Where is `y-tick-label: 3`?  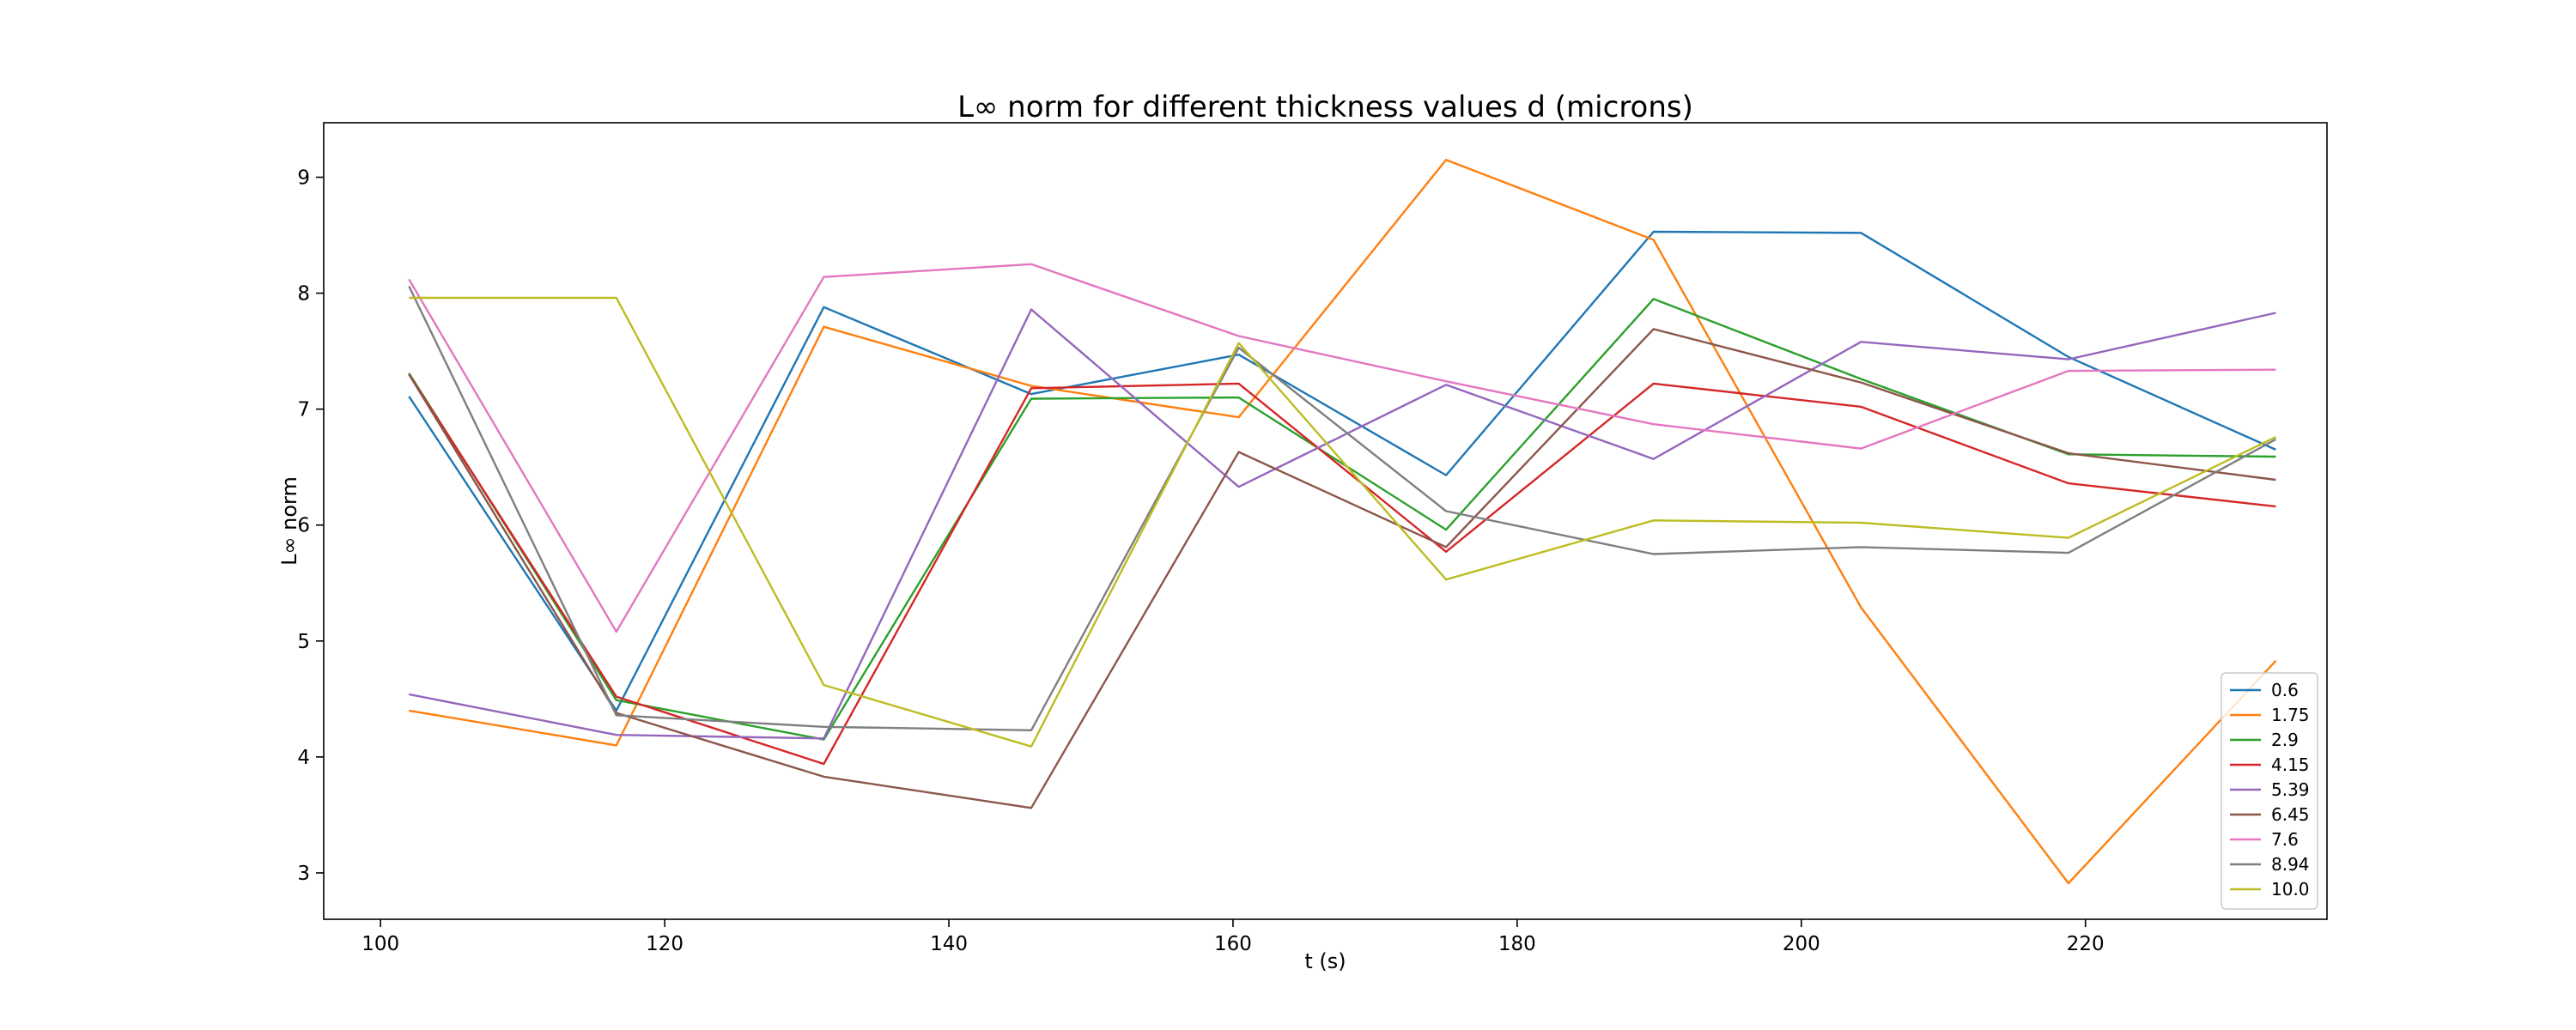 y-tick-label: 3 is located at coordinates (303, 874).